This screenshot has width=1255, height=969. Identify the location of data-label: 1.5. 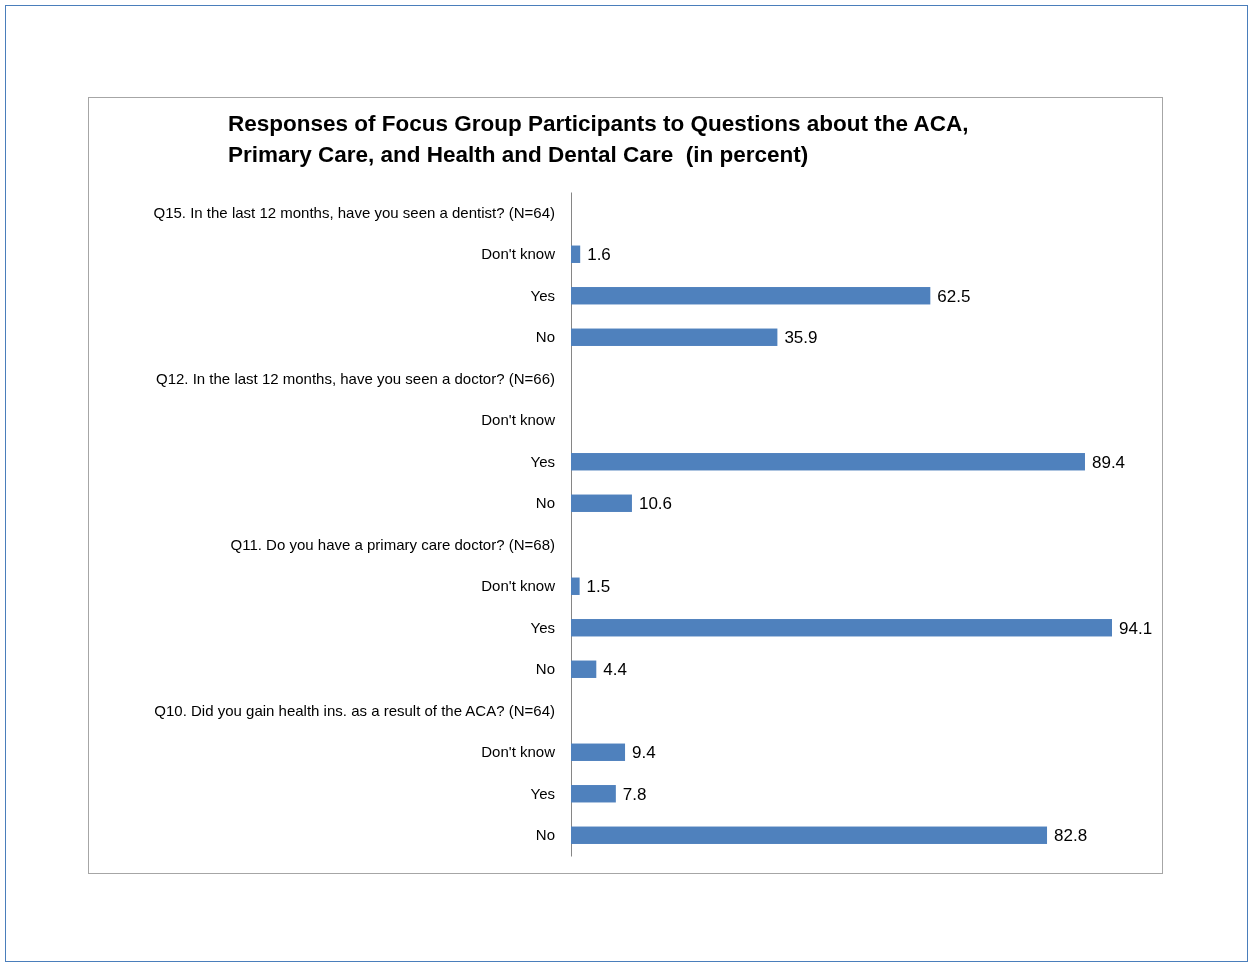
(598, 587).